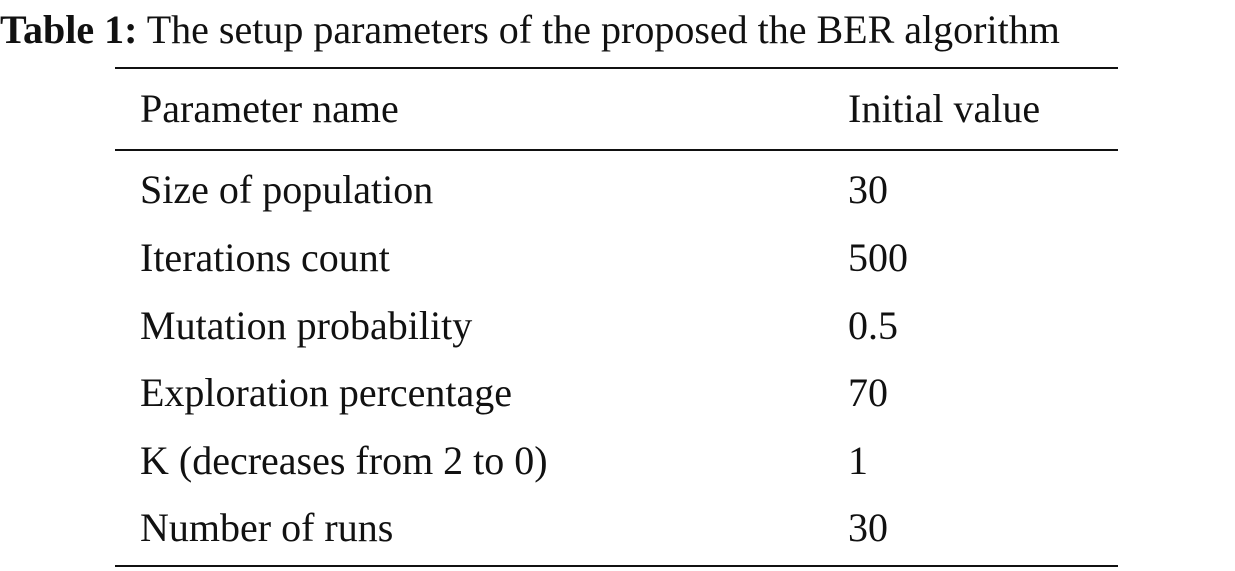 This screenshot has width=1235, height=571. I want to click on initial-value: 0.5, so click(873, 325).